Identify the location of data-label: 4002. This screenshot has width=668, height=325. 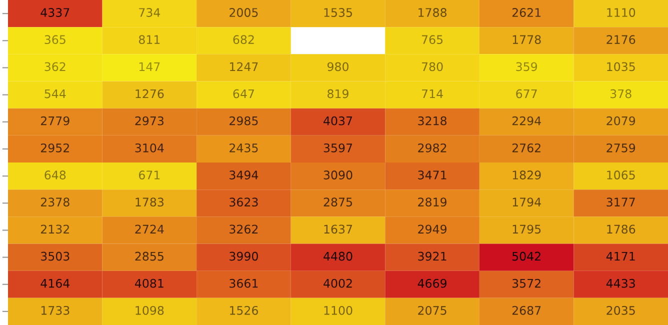
(338, 283).